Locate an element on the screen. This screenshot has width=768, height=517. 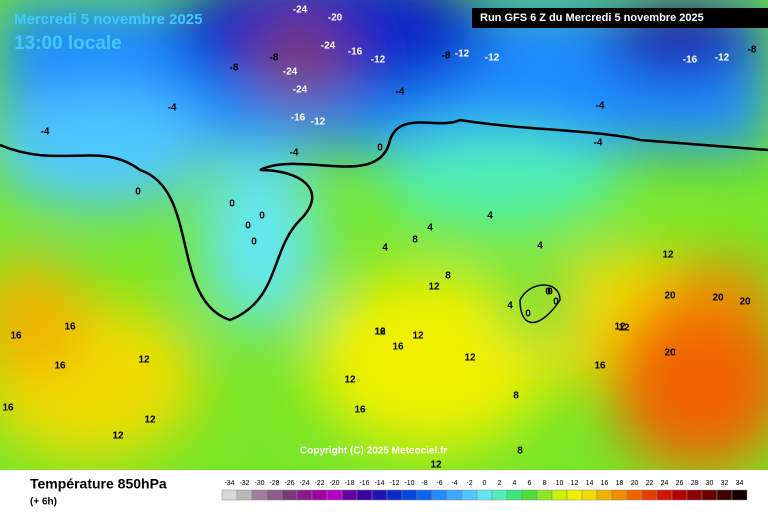
colorbar-label: 2 is located at coordinates (500, 483).